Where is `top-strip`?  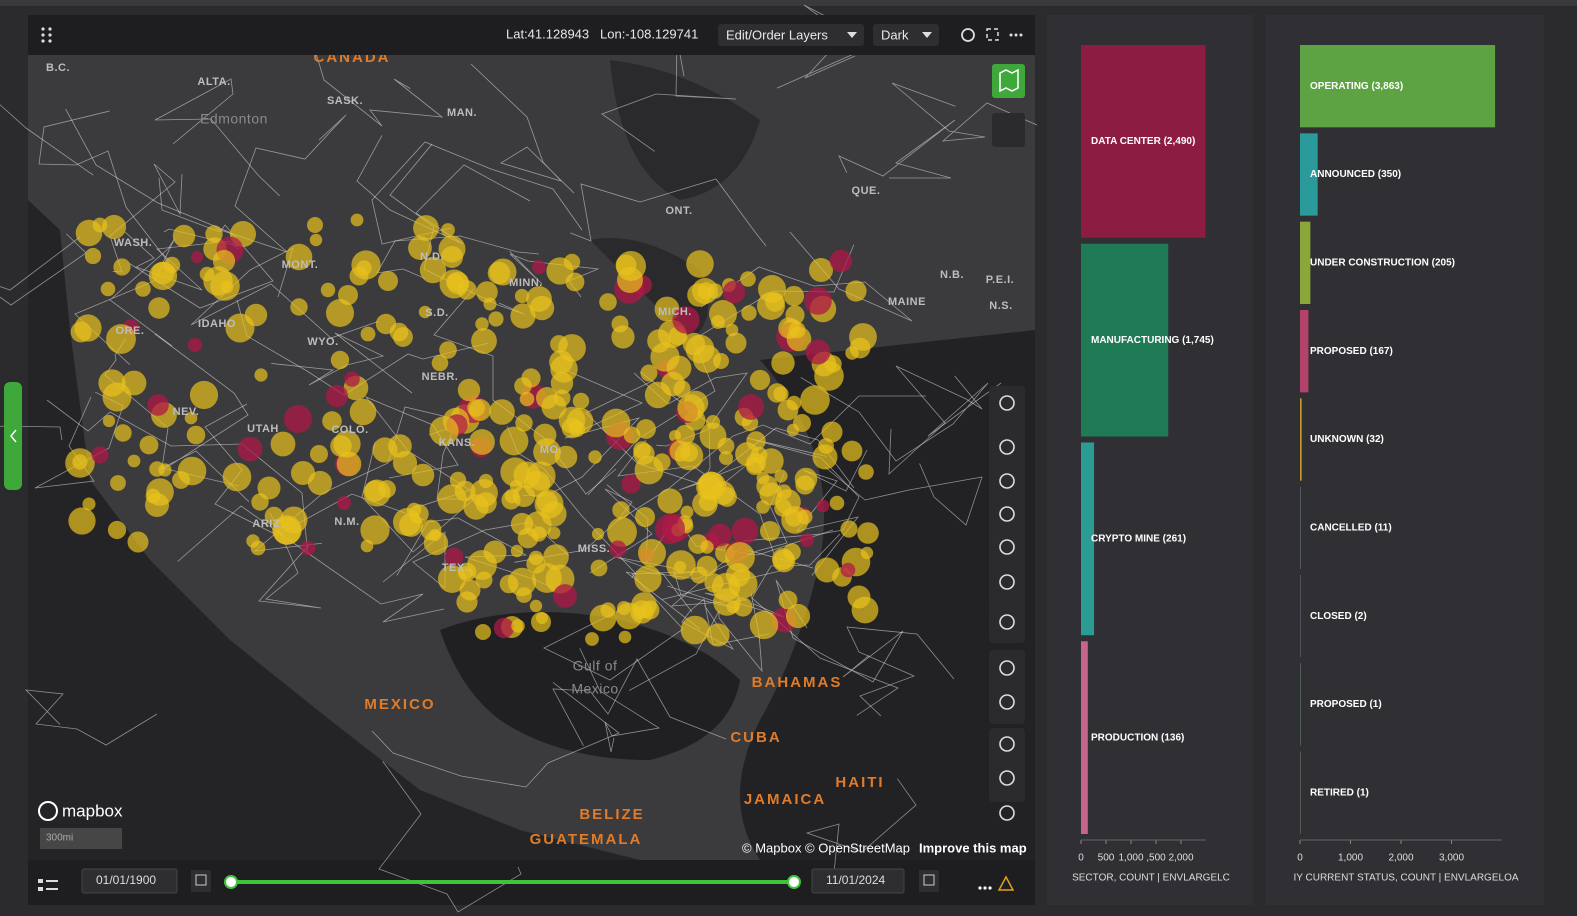 top-strip is located at coordinates (788, 3).